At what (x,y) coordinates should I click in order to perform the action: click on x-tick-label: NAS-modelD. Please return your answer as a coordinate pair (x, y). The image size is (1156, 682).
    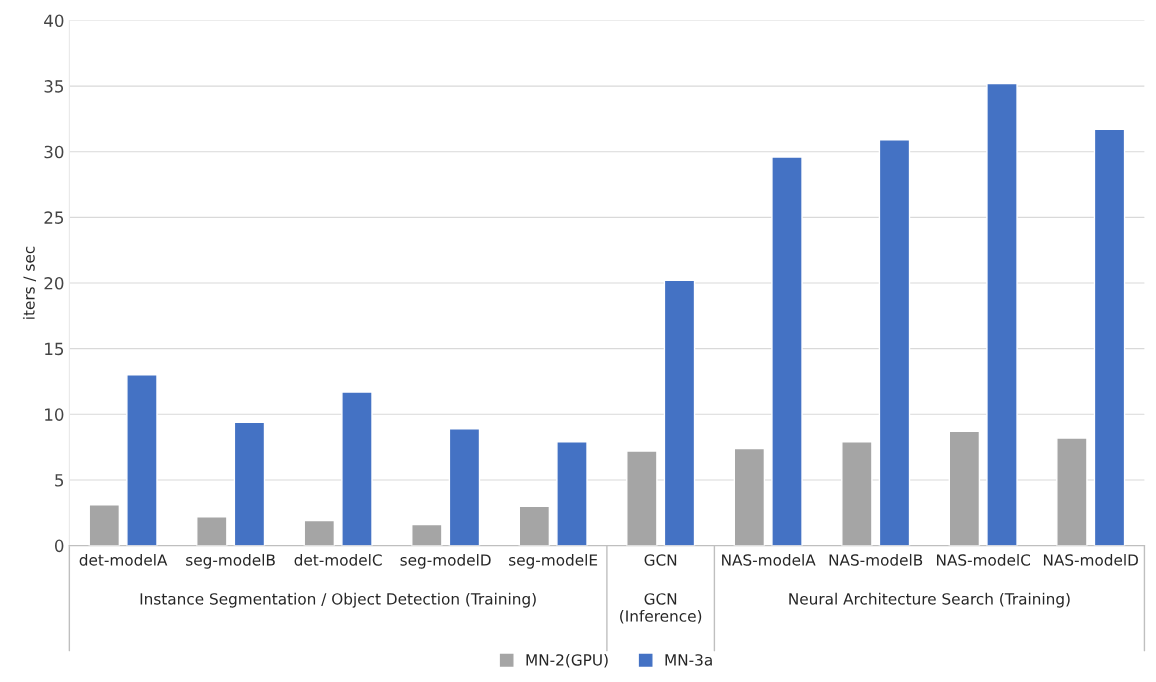
    Looking at the image, I should click on (1090, 559).